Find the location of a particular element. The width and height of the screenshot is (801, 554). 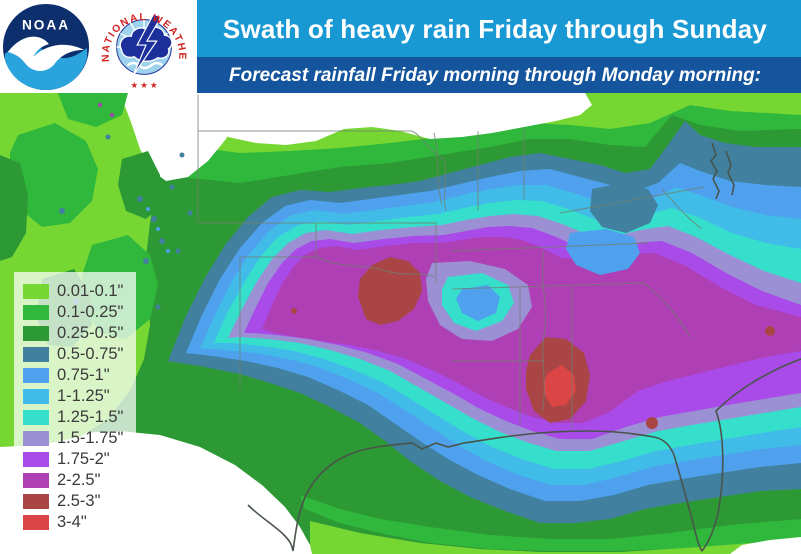

gulf-green-strip is located at coordinates (550, 523).